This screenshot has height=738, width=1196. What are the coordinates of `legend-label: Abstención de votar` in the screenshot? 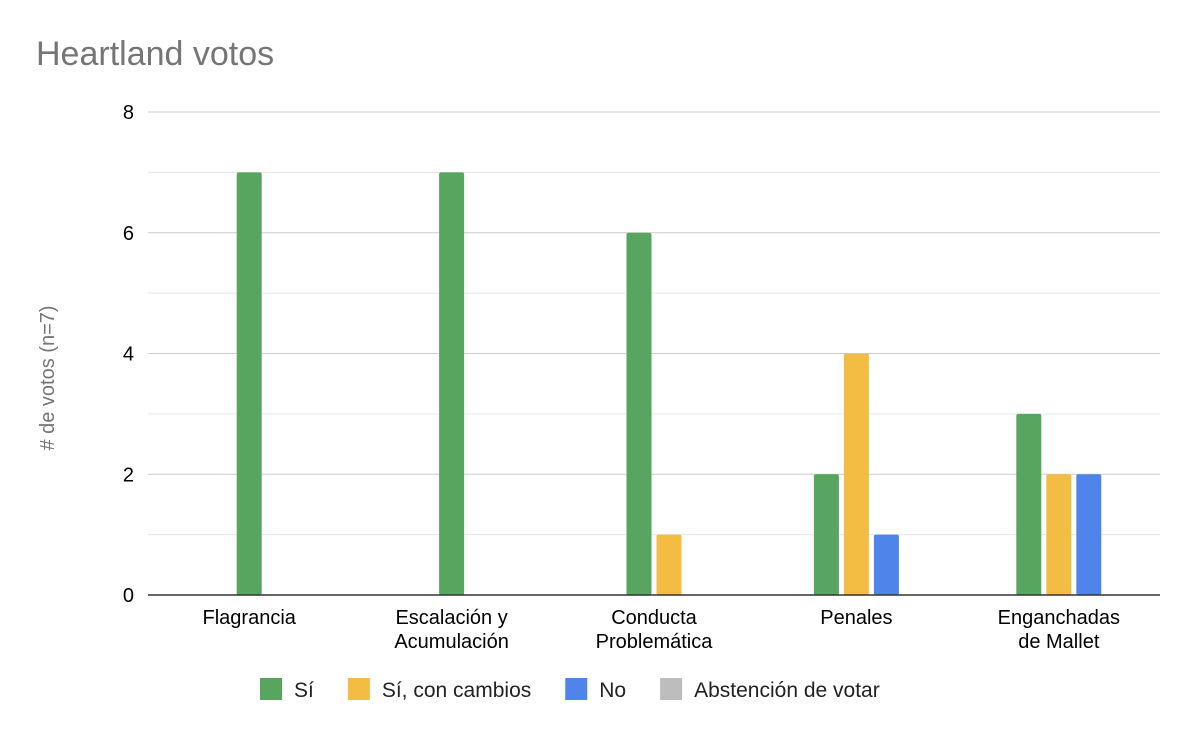 It's located at (787, 690).